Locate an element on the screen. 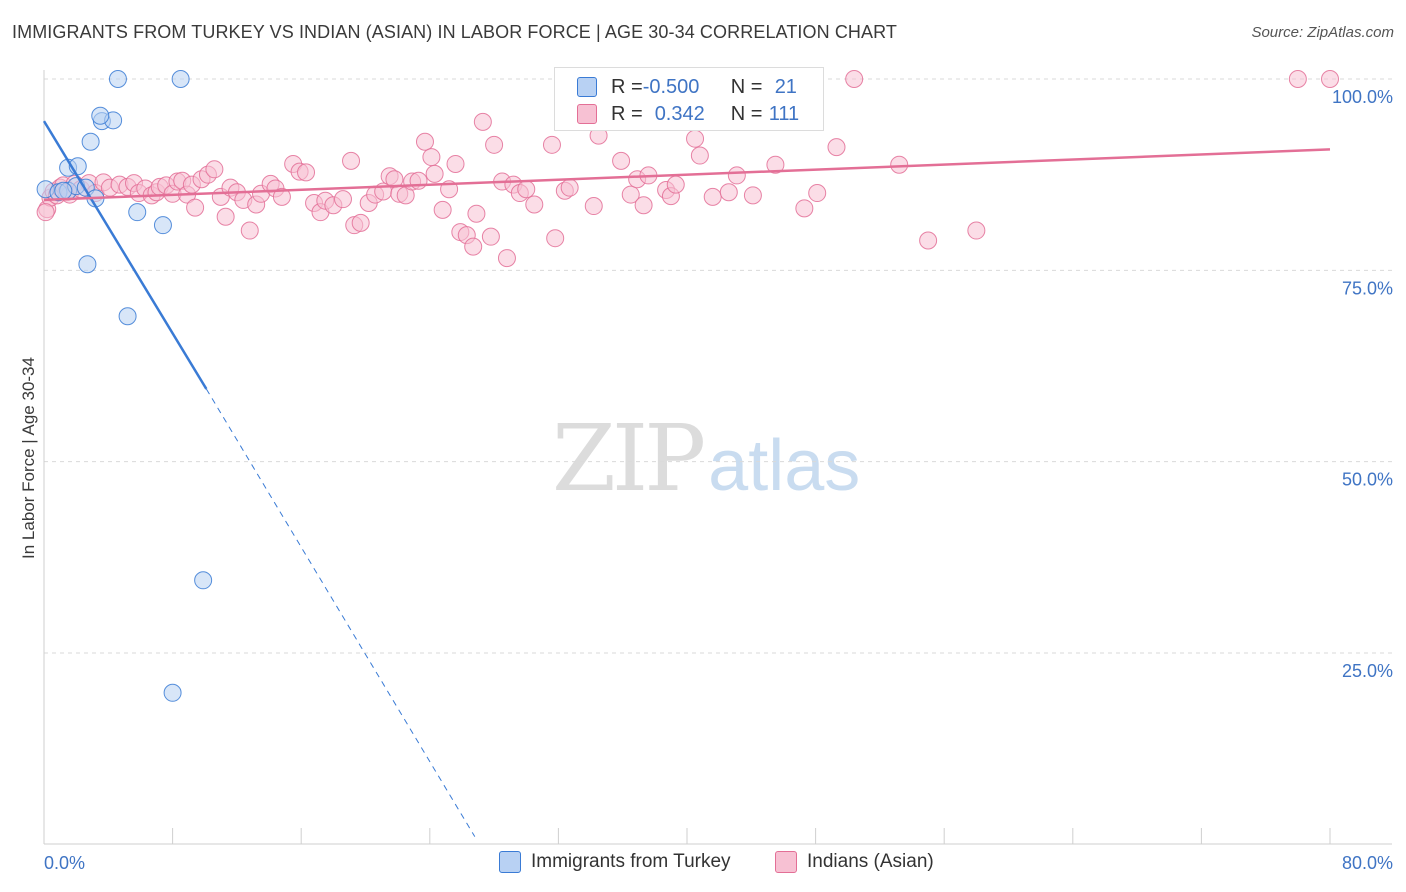  stats-legend: R = -0.500 N = 21 R = 0.342 N = 111 is located at coordinates (689, 99).